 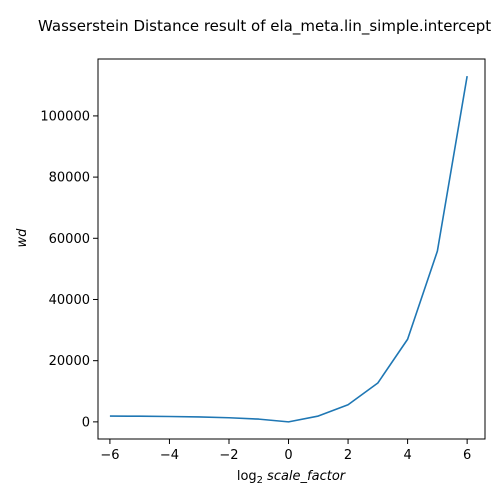 What do you see at coordinates (86, 422) in the screenshot?
I see `y-tick-label: 0` at bounding box center [86, 422].